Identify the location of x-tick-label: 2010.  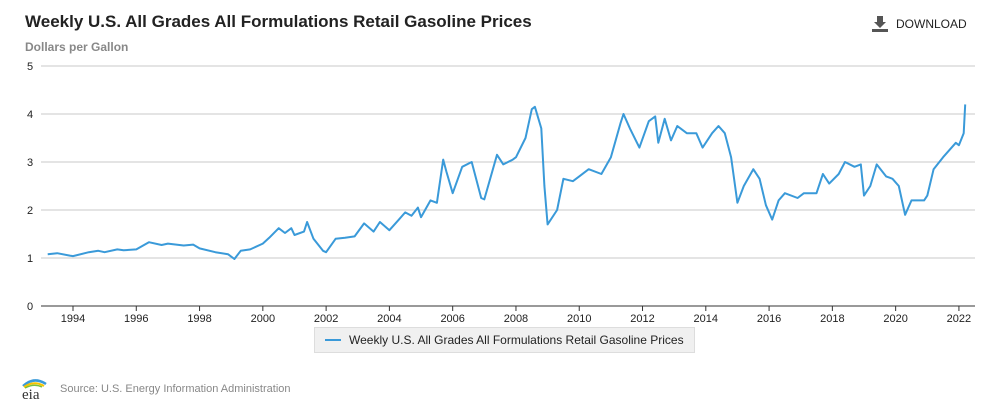
(579, 319).